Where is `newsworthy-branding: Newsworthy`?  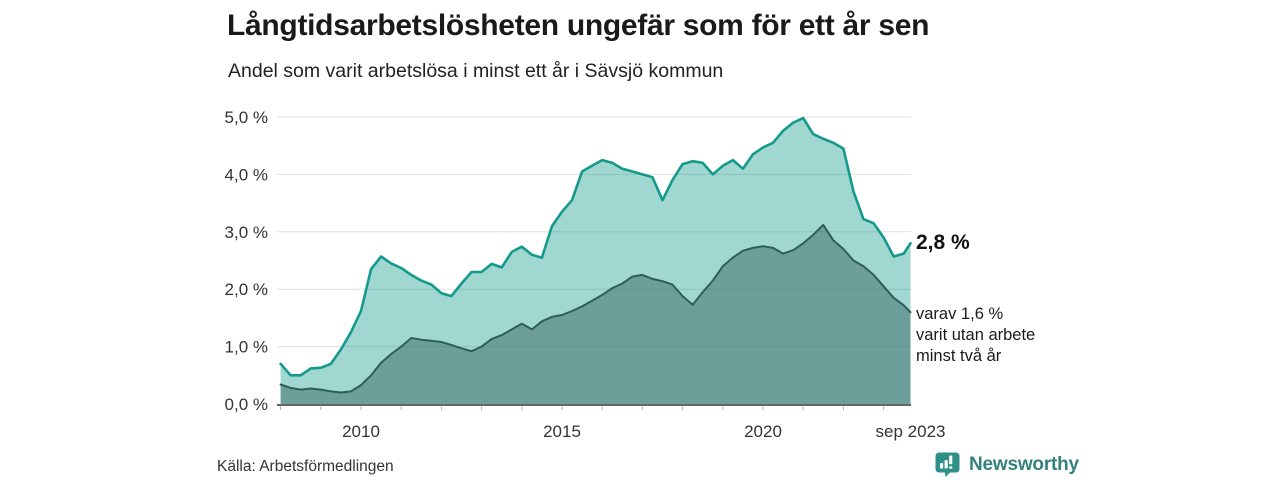 newsworthy-branding: Newsworthy is located at coordinates (1006, 464).